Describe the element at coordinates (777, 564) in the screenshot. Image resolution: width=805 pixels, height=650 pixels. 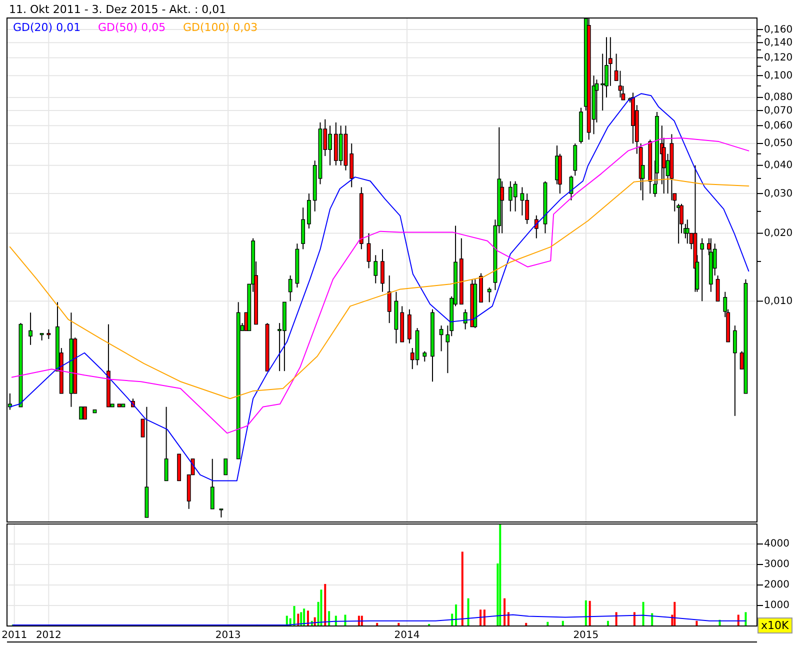
I see `y-tick-label: 3000` at that location.